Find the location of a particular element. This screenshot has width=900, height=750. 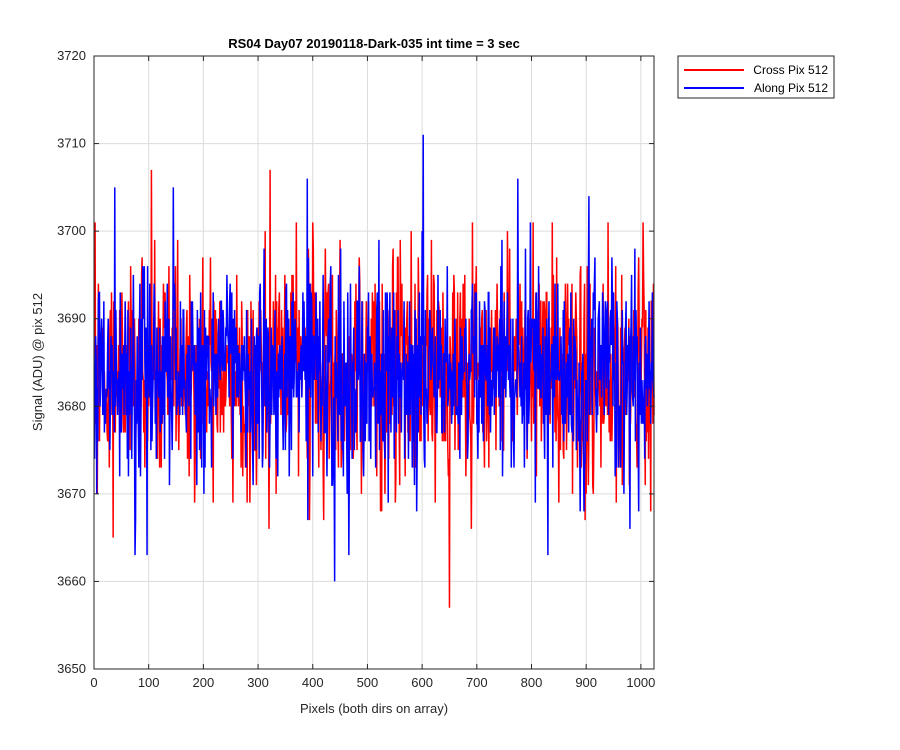

x-tick-label: 400 is located at coordinates (313, 682).